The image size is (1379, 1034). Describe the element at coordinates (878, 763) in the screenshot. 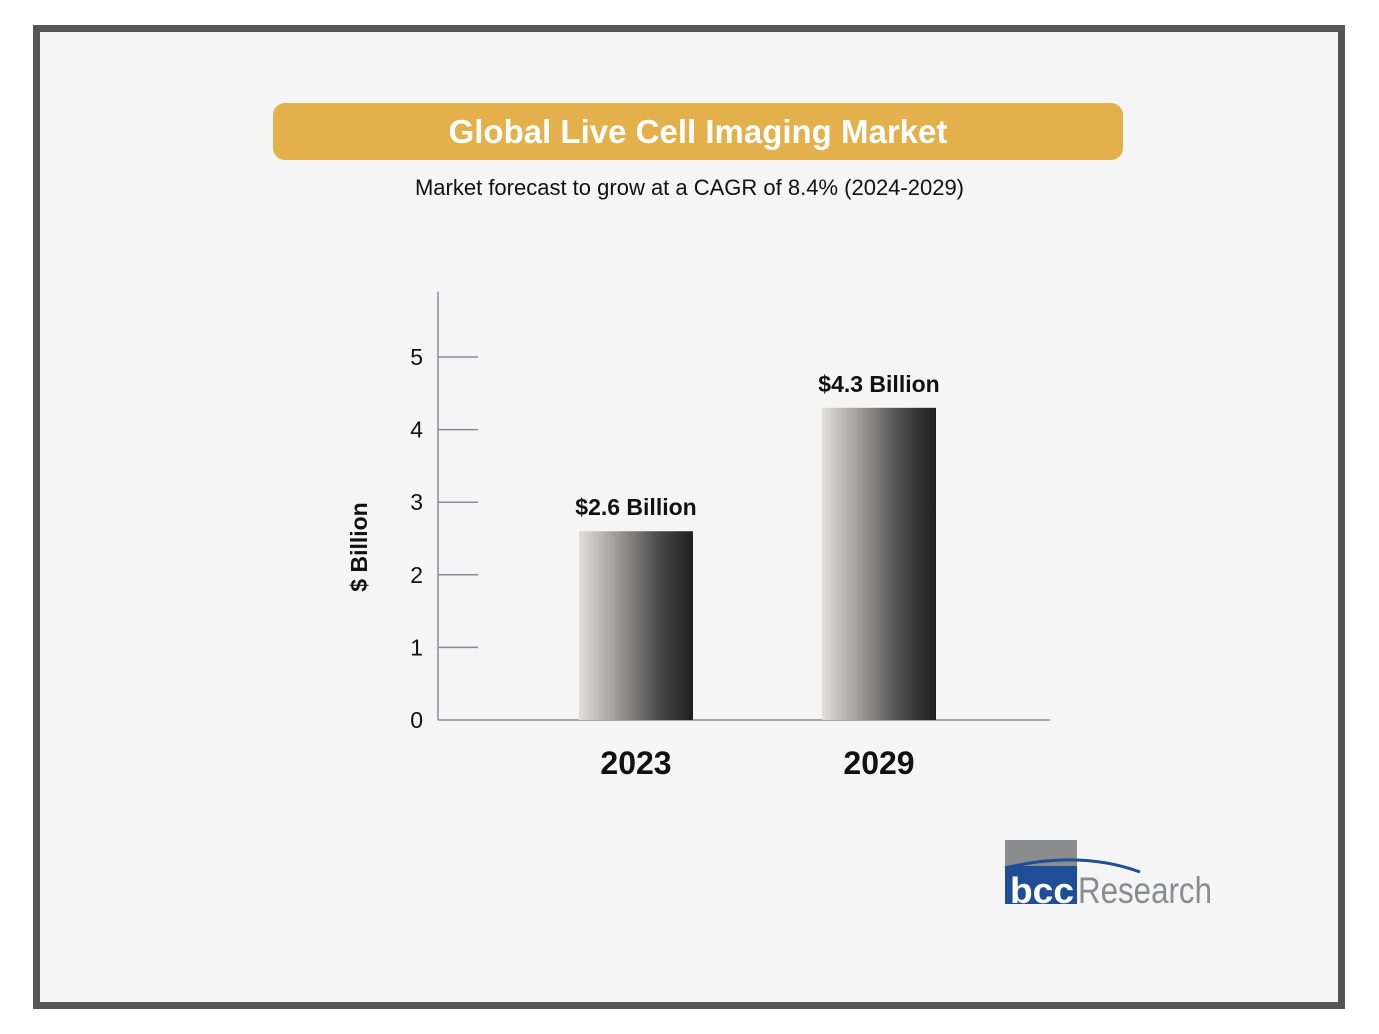

I see `x-tick-label: 2029` at that location.